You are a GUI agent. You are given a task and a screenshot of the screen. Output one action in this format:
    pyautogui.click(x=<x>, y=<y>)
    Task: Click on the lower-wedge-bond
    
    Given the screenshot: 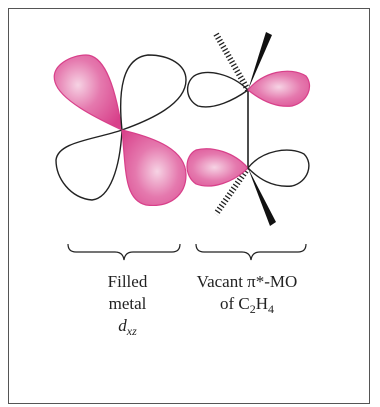 What is the action you would take?
    pyautogui.click(x=262, y=197)
    